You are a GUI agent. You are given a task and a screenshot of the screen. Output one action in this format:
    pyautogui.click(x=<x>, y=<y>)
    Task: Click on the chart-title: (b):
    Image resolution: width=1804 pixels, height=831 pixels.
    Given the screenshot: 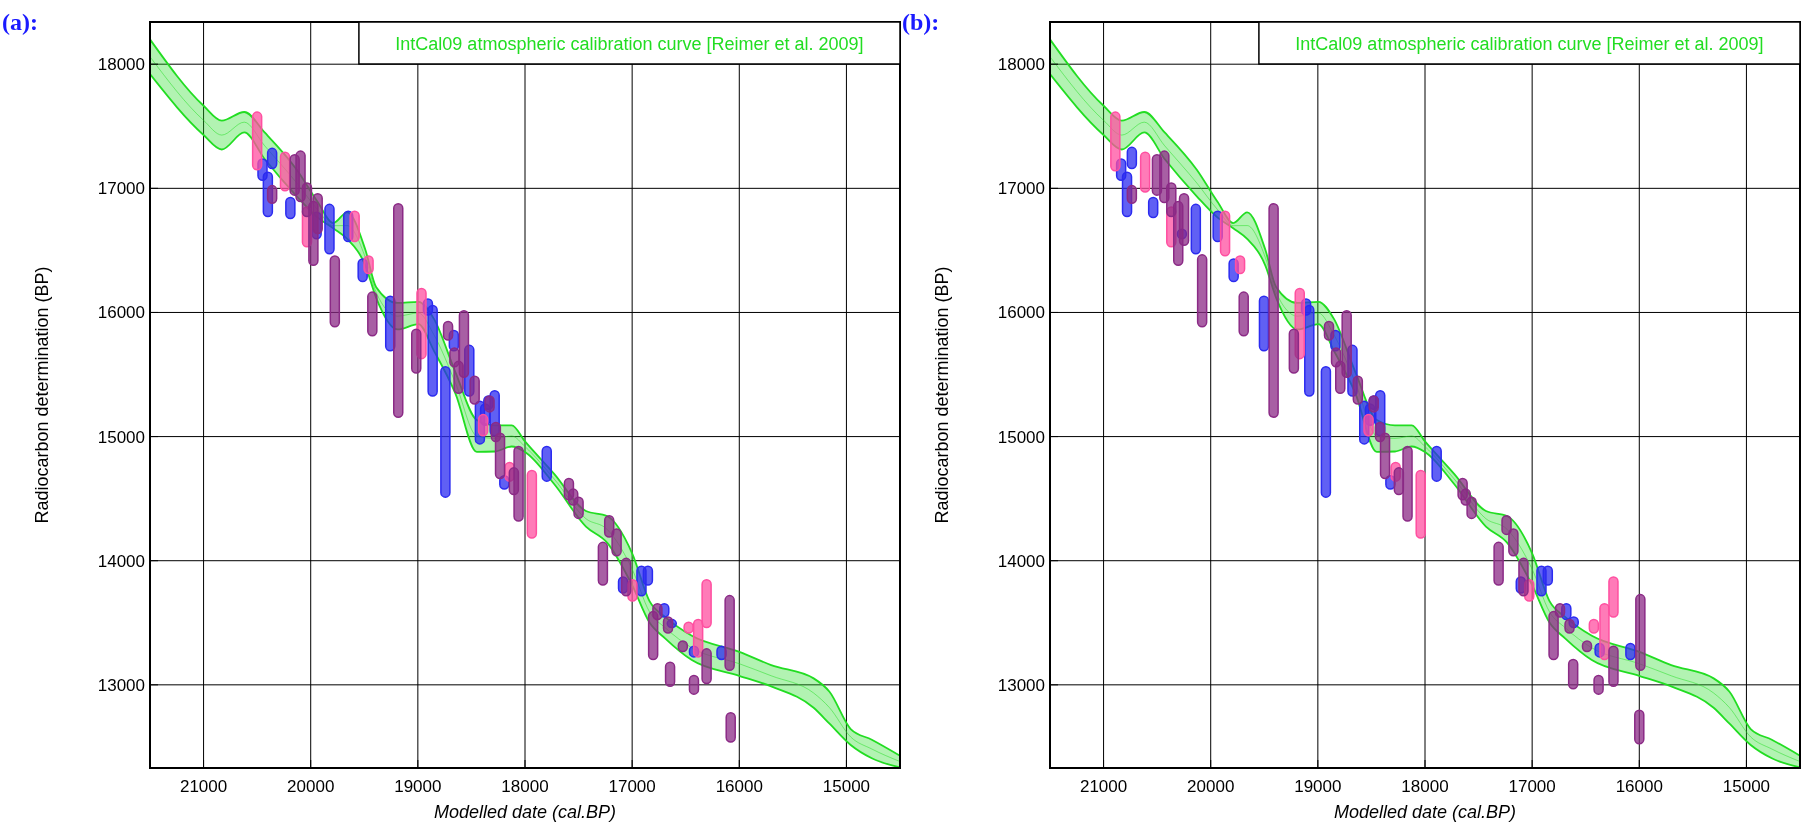 What is the action you would take?
    pyautogui.click(x=921, y=22)
    